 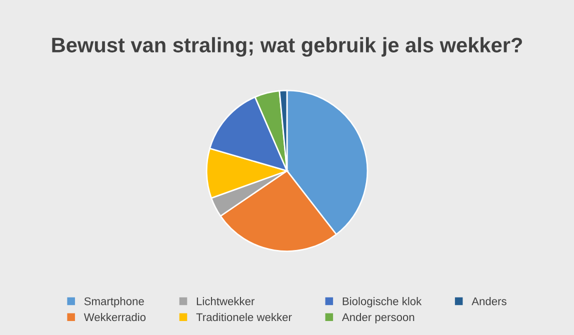 What do you see at coordinates (287, 47) in the screenshot?
I see `chart-title: Bewust van straling; wat gebruik je als wekker?` at bounding box center [287, 47].